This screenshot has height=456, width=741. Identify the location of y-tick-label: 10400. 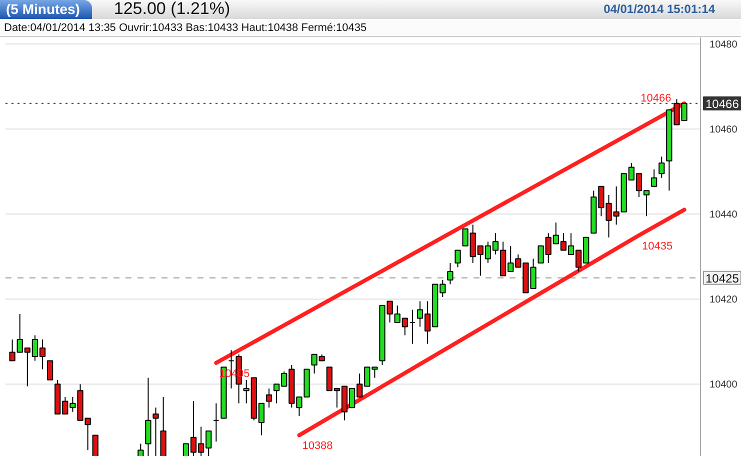
(724, 385).